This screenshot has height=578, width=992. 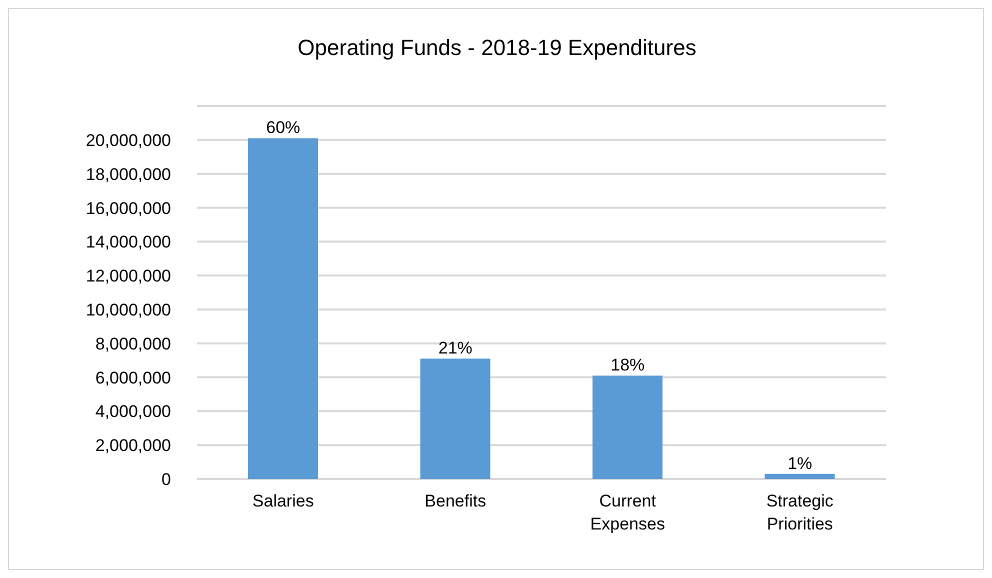 What do you see at coordinates (128, 242) in the screenshot?
I see `y-tick-label: 14,000,000` at bounding box center [128, 242].